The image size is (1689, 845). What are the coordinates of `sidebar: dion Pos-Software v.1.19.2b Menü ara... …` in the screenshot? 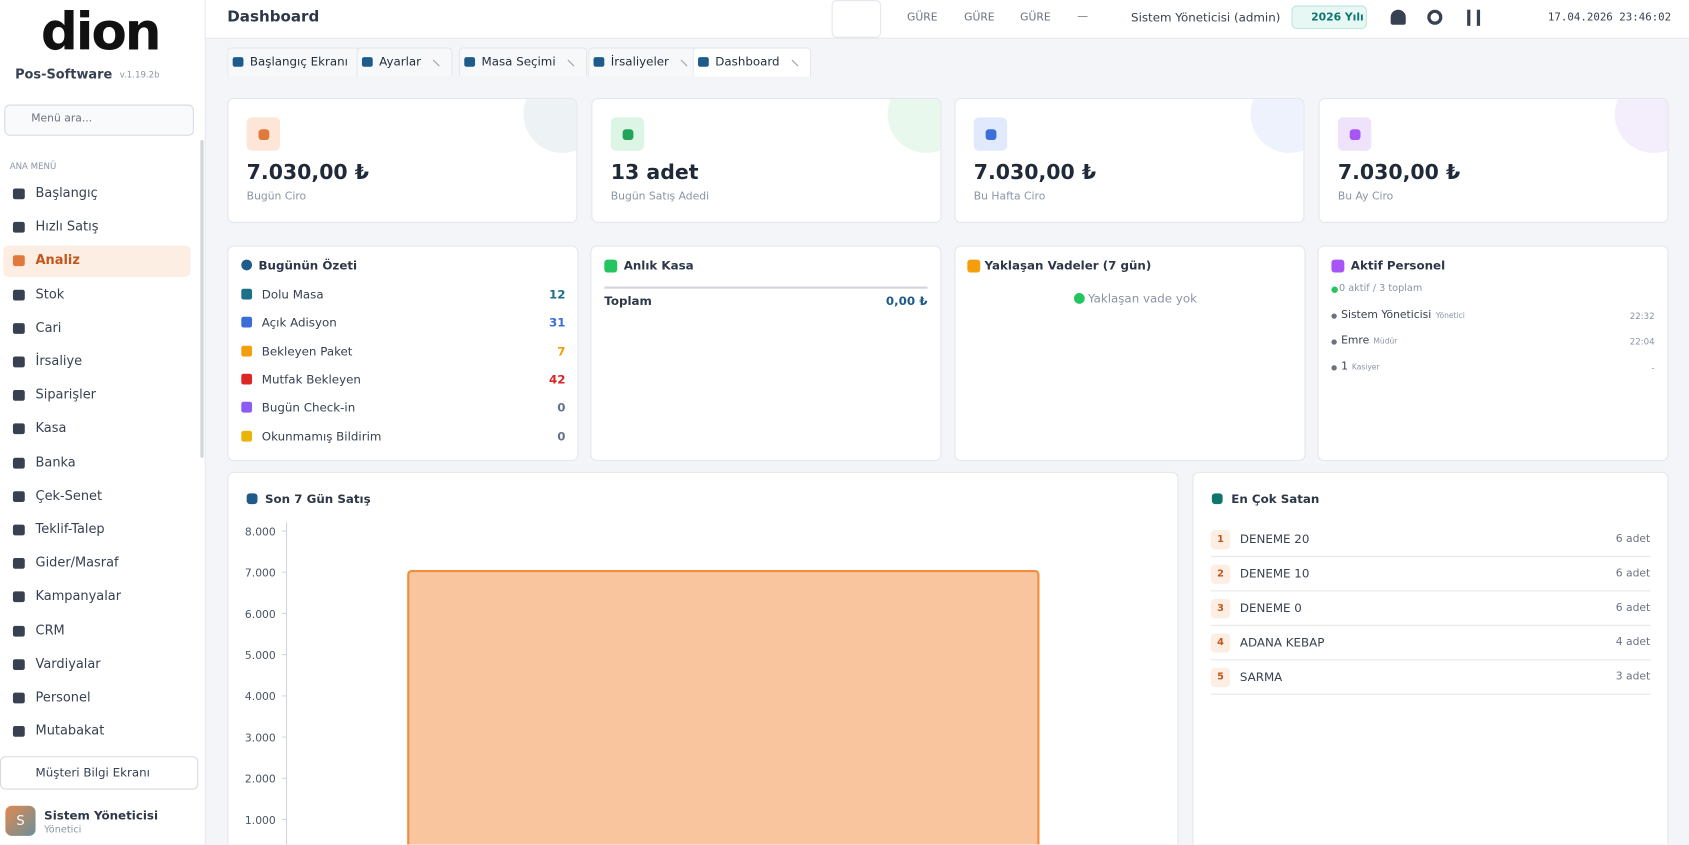 It's located at (103, 422).